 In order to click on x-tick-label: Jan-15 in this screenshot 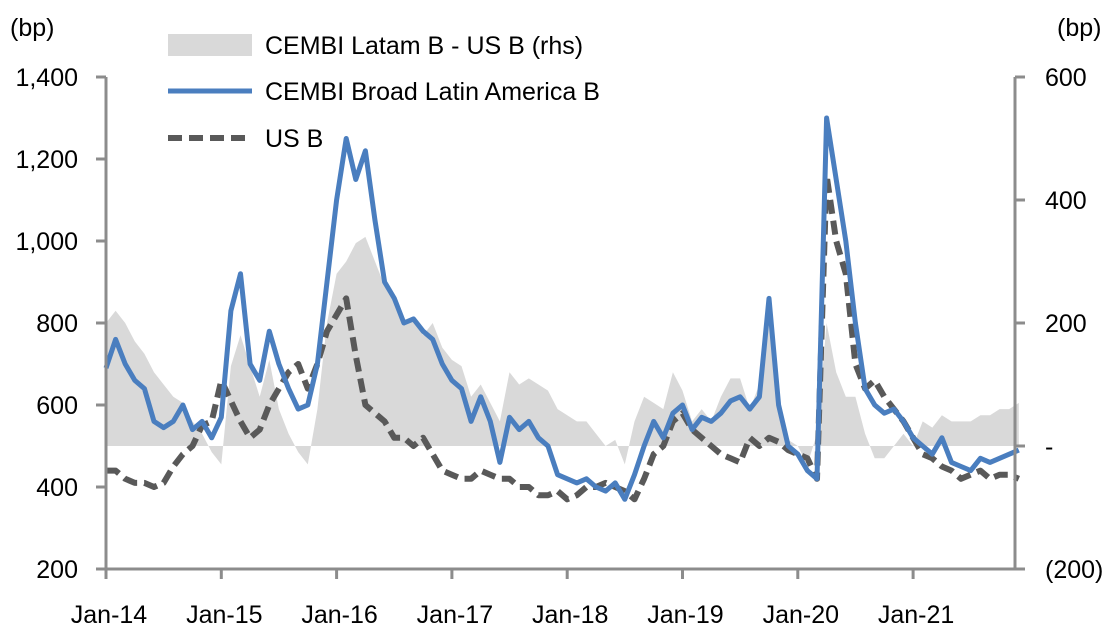, I will do `click(224, 615)`.